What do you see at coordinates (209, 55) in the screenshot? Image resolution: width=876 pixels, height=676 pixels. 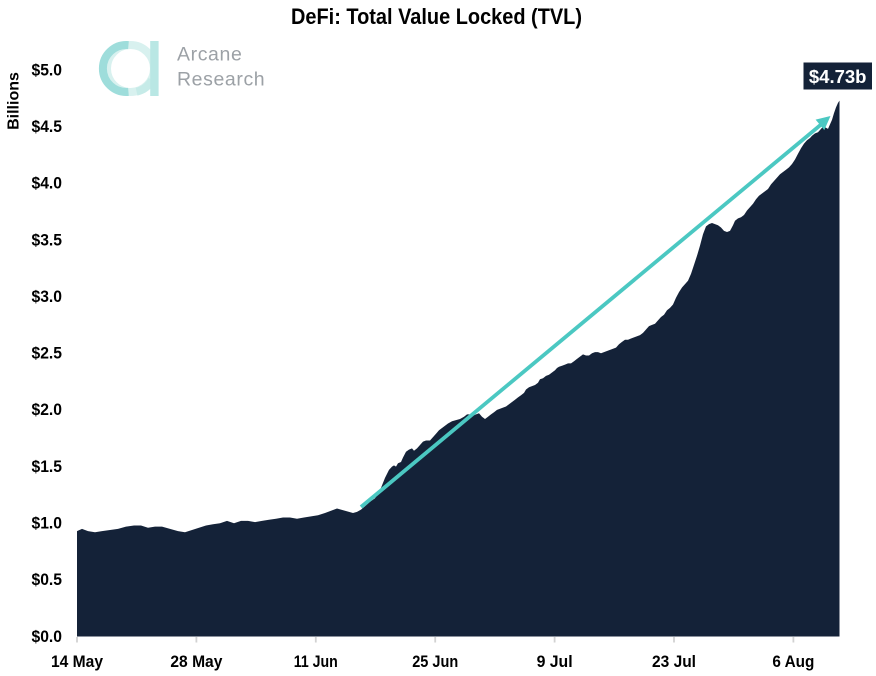 I see `svg-text: Arcane` at bounding box center [209, 55].